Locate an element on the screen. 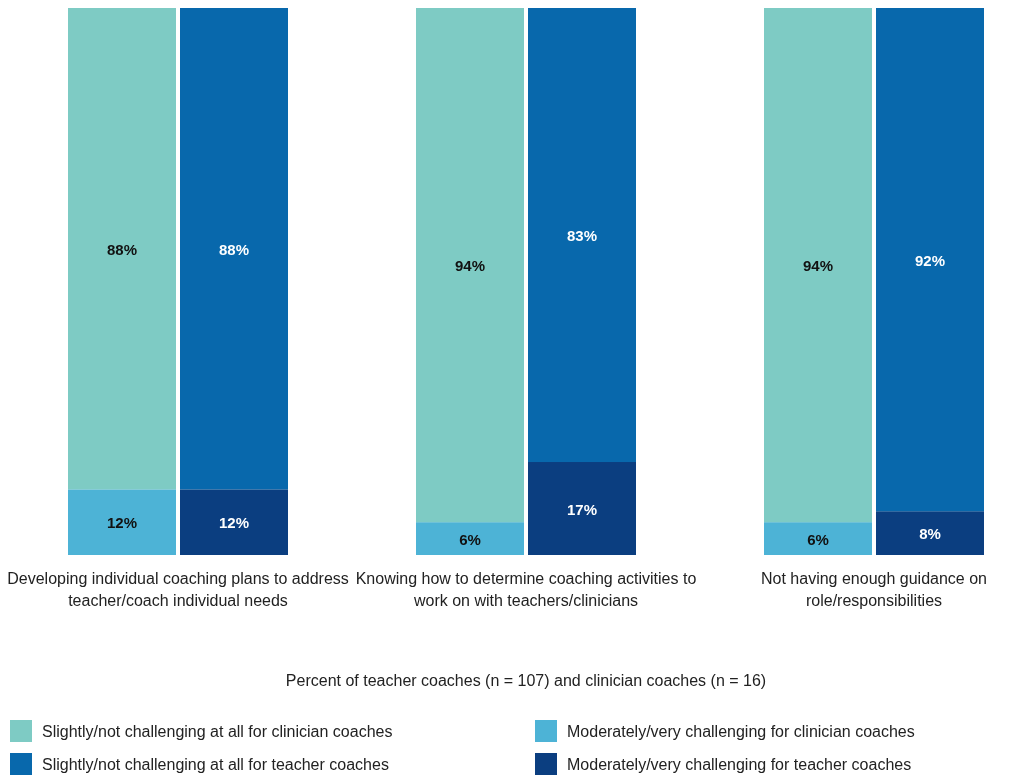 Image resolution: width=1014 pixels, height=778 pixels. data-label: 83% is located at coordinates (582, 236).